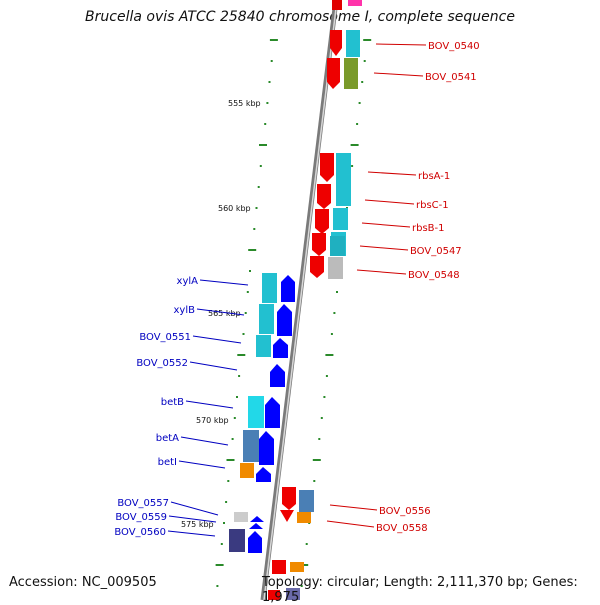  Describe the element at coordinates (241, 517) in the screenshot. I see `gene-block-bov0557` at that location.